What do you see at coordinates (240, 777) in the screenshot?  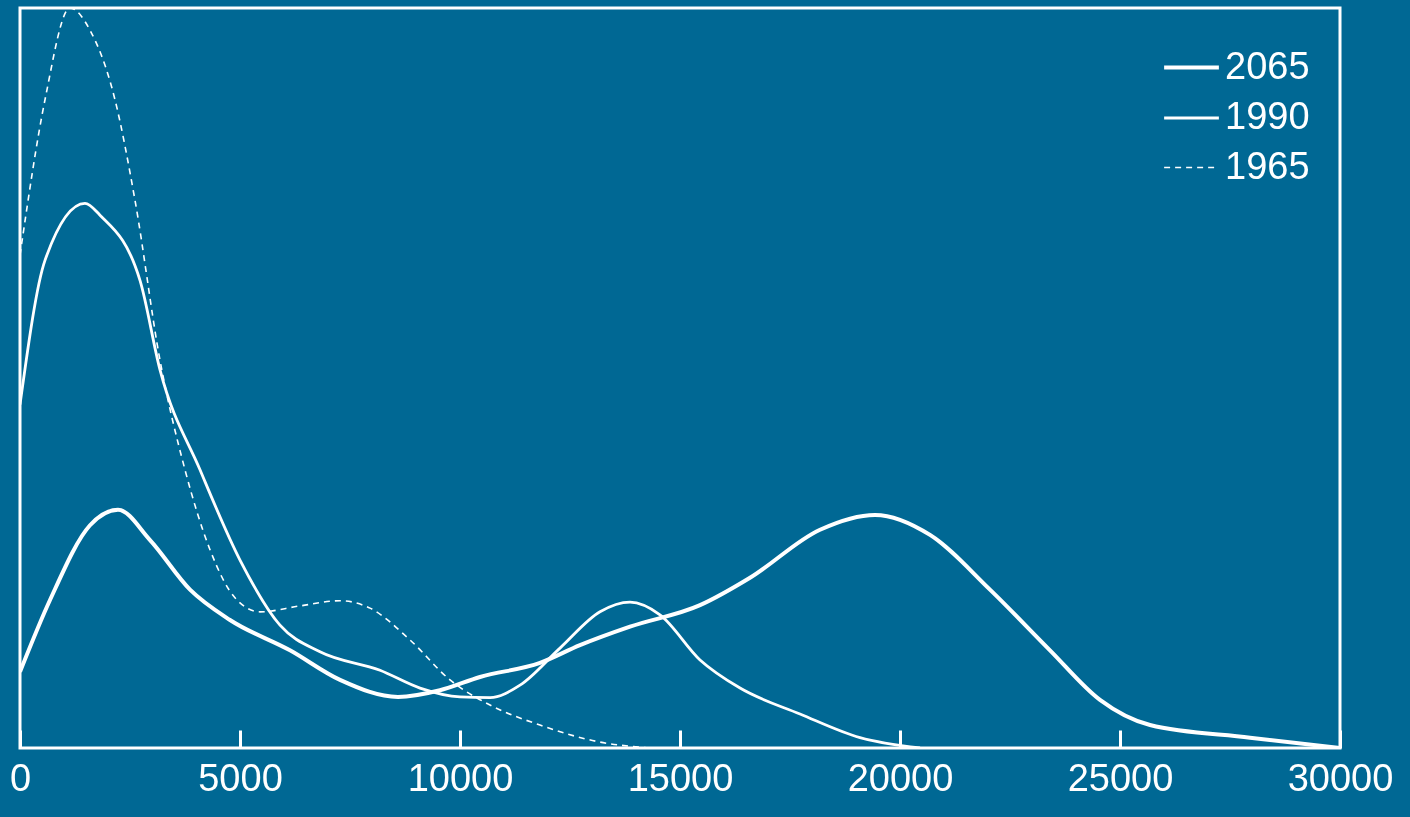 I see `x-tick-label: 5000` at bounding box center [240, 777].